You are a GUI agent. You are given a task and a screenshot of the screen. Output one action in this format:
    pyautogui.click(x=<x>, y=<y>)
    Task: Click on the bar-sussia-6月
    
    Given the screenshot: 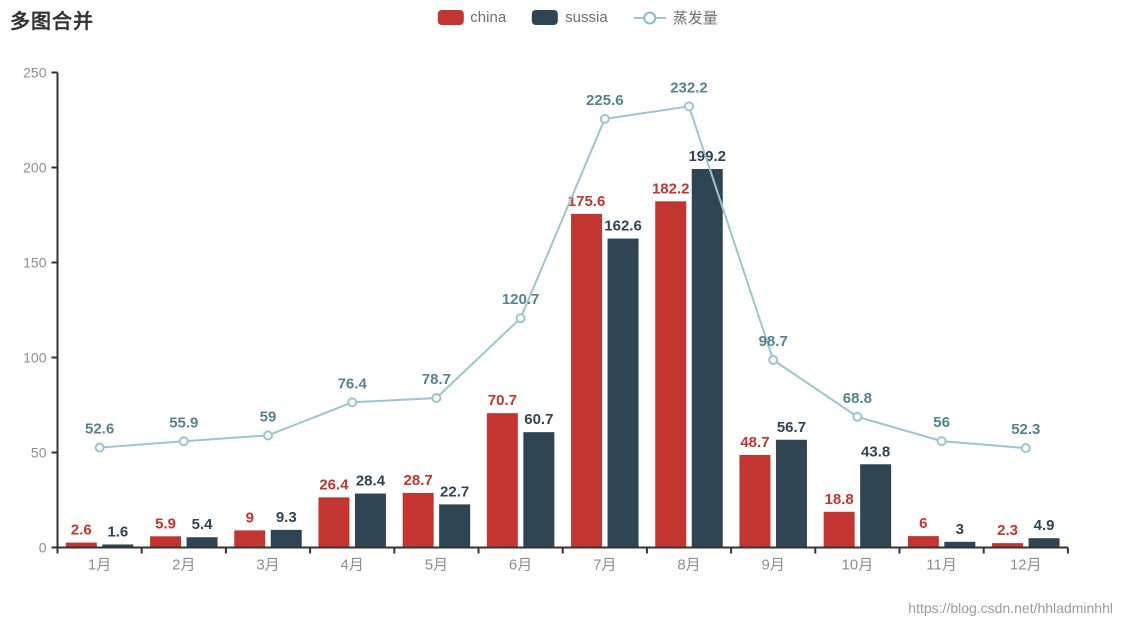 What is the action you would take?
    pyautogui.click(x=539, y=490)
    